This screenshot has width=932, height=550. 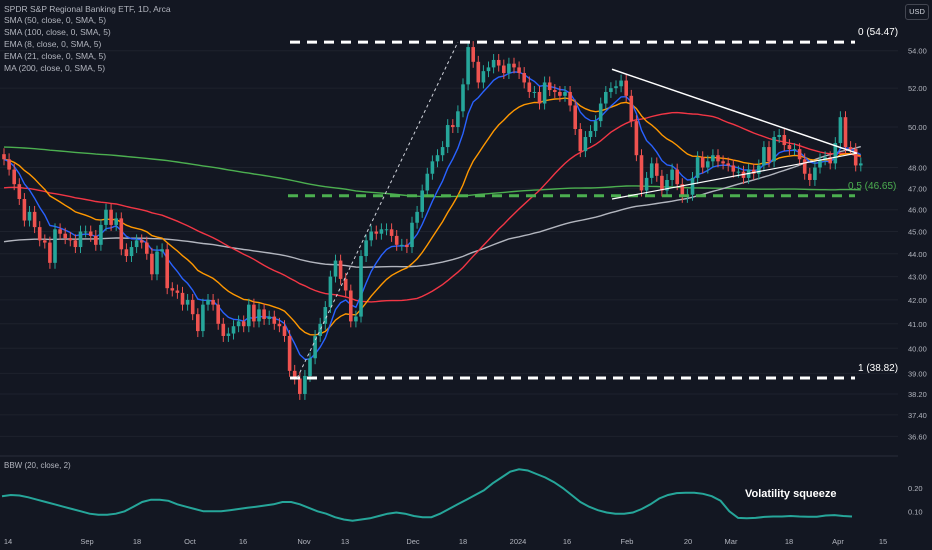 I want to click on indicator-label-sma100: SMA (100, close, 0, SMA, 5), so click(x=57, y=32).